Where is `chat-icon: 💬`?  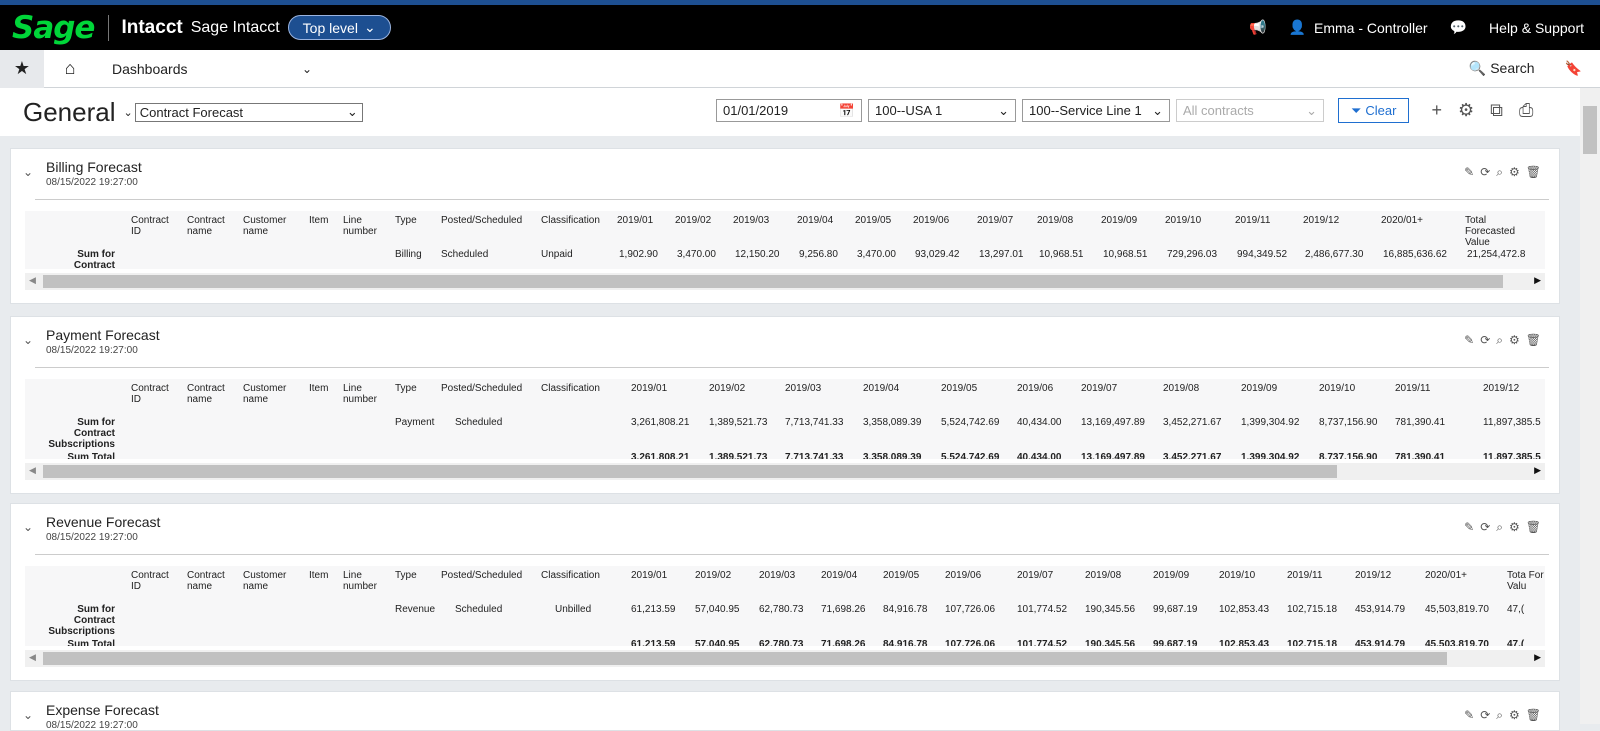 chat-icon: 💬 is located at coordinates (1458, 27).